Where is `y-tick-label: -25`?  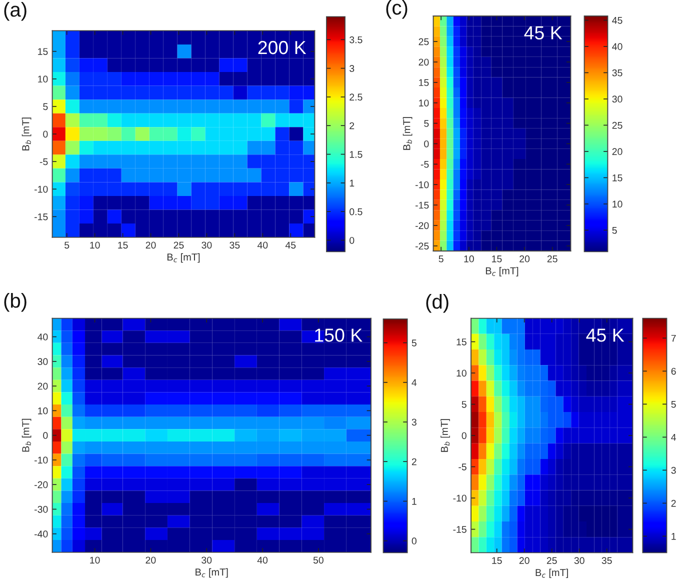
y-tick-label: -25 is located at coordinates (422, 246).